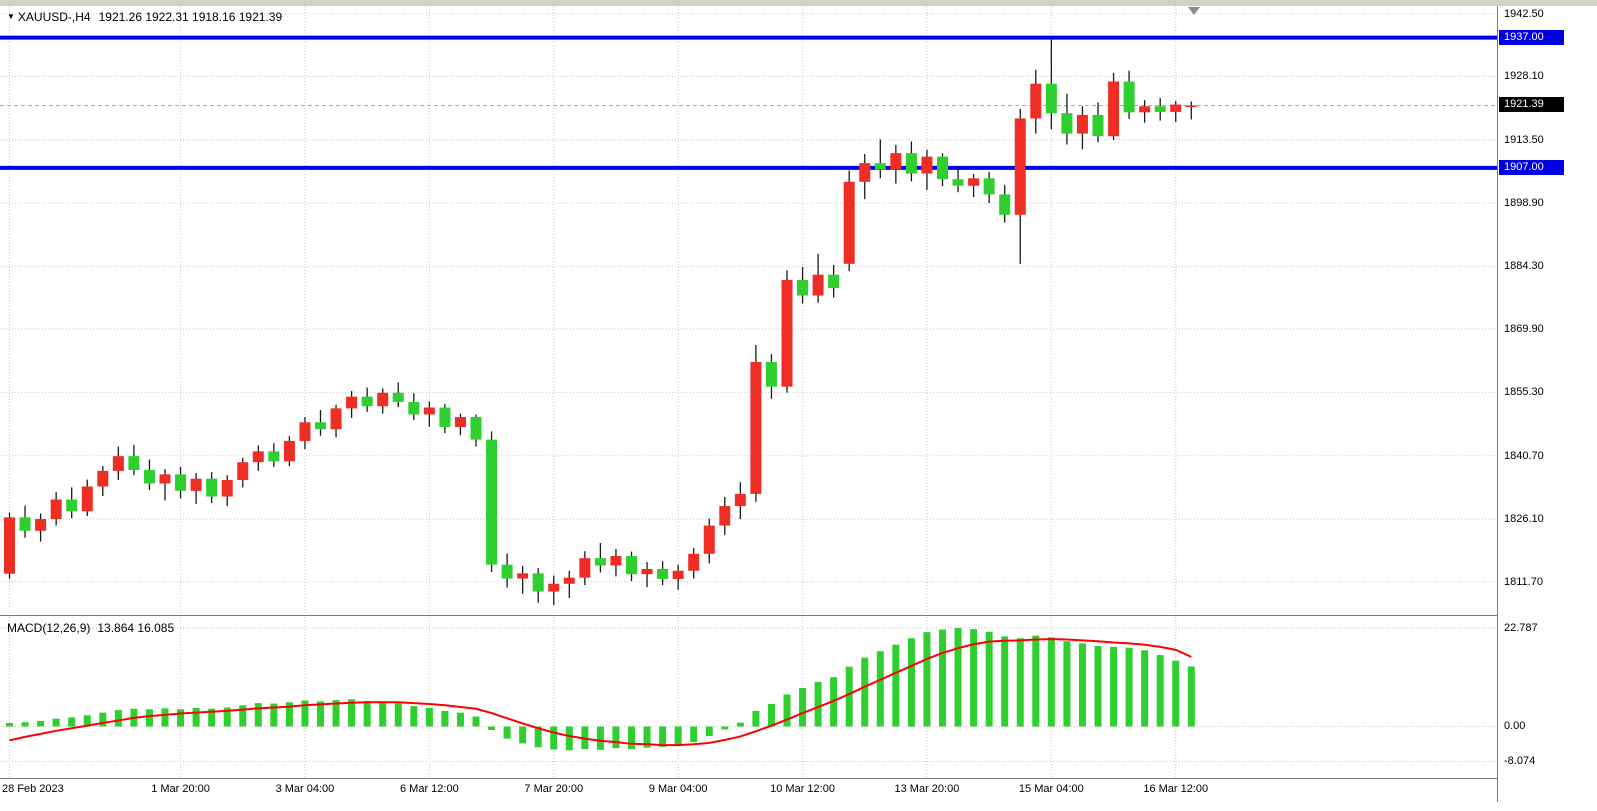 This screenshot has height=811, width=1597. Describe the element at coordinates (180, 789) in the screenshot. I see `time-tick-label: 1 Mar 20:00` at that location.